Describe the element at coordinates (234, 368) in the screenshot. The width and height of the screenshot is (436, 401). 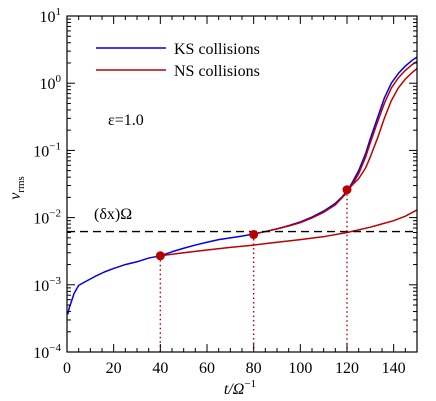
I see `x-tick-labels: 0 20 40 60 80 100 120 140` at that location.